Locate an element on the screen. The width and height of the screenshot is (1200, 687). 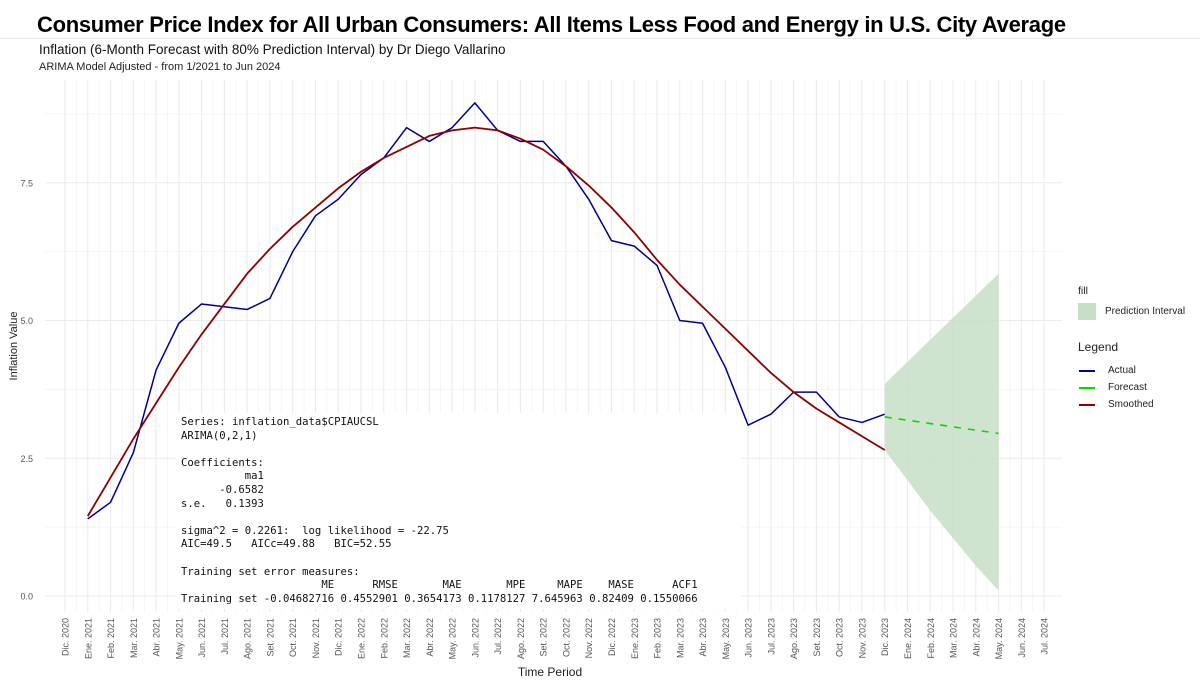
legend-label: Forecast is located at coordinates (1127, 387).